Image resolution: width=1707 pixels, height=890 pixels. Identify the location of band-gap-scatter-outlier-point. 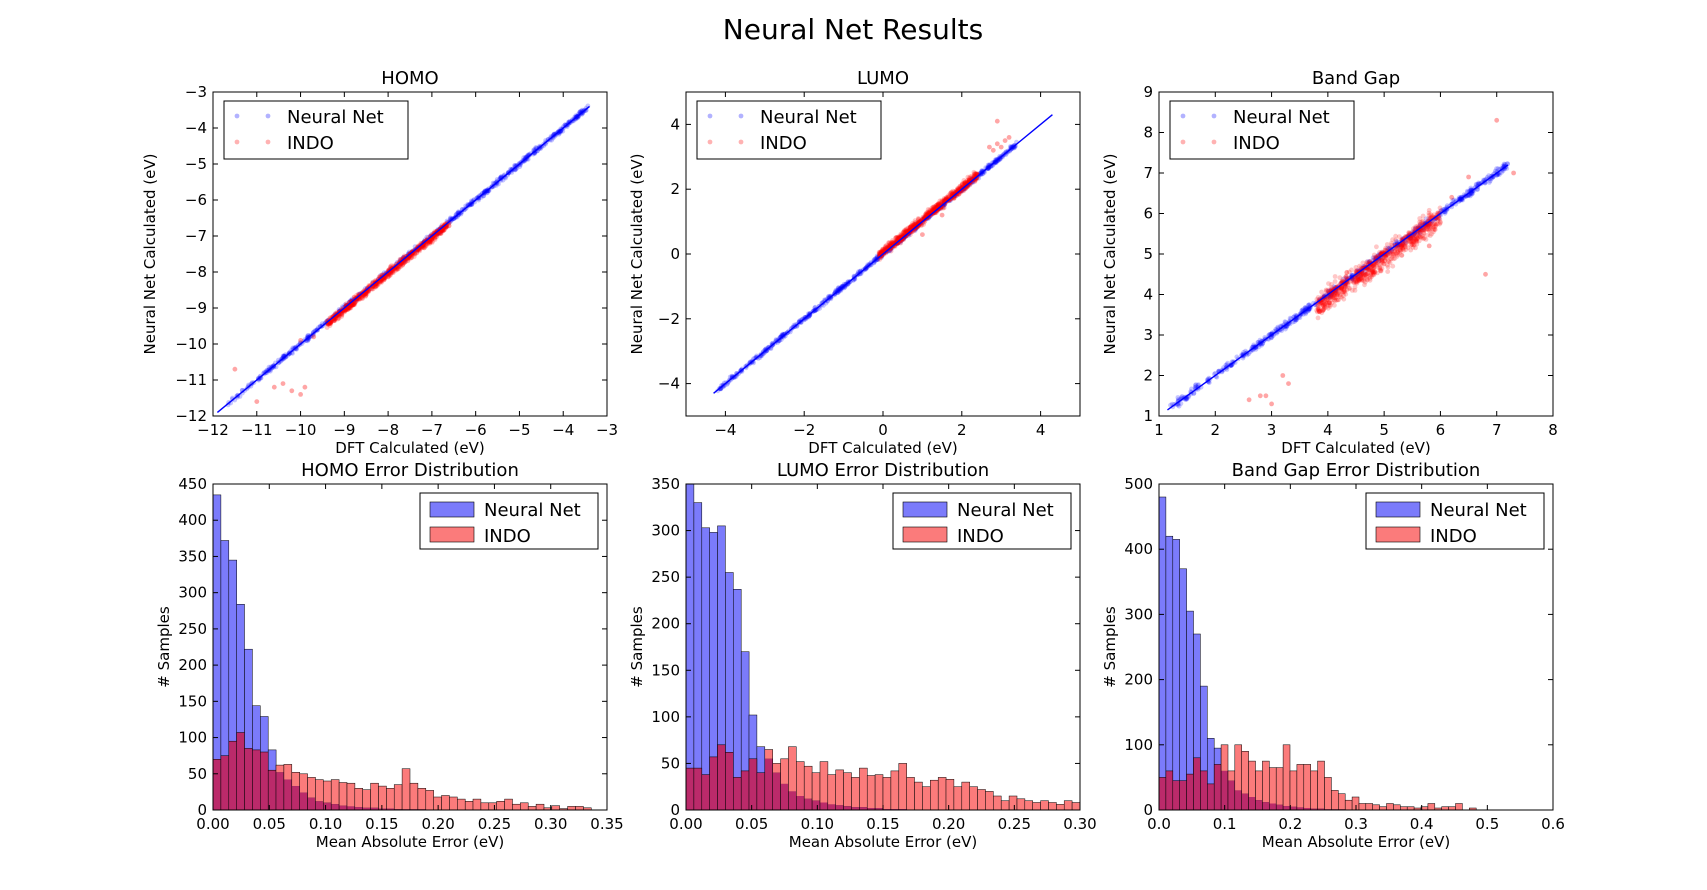
(1288, 383).